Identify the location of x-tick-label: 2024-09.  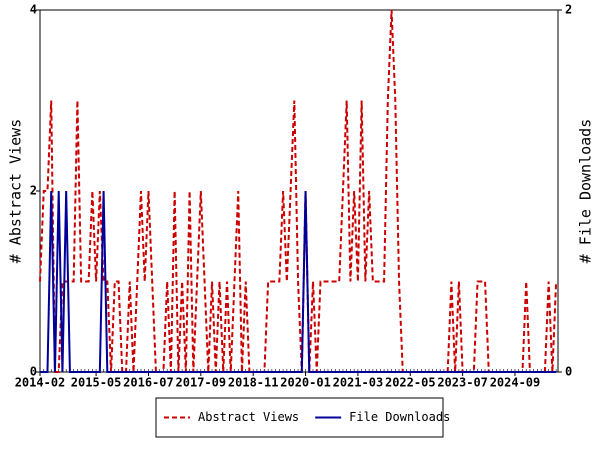
(515, 383).